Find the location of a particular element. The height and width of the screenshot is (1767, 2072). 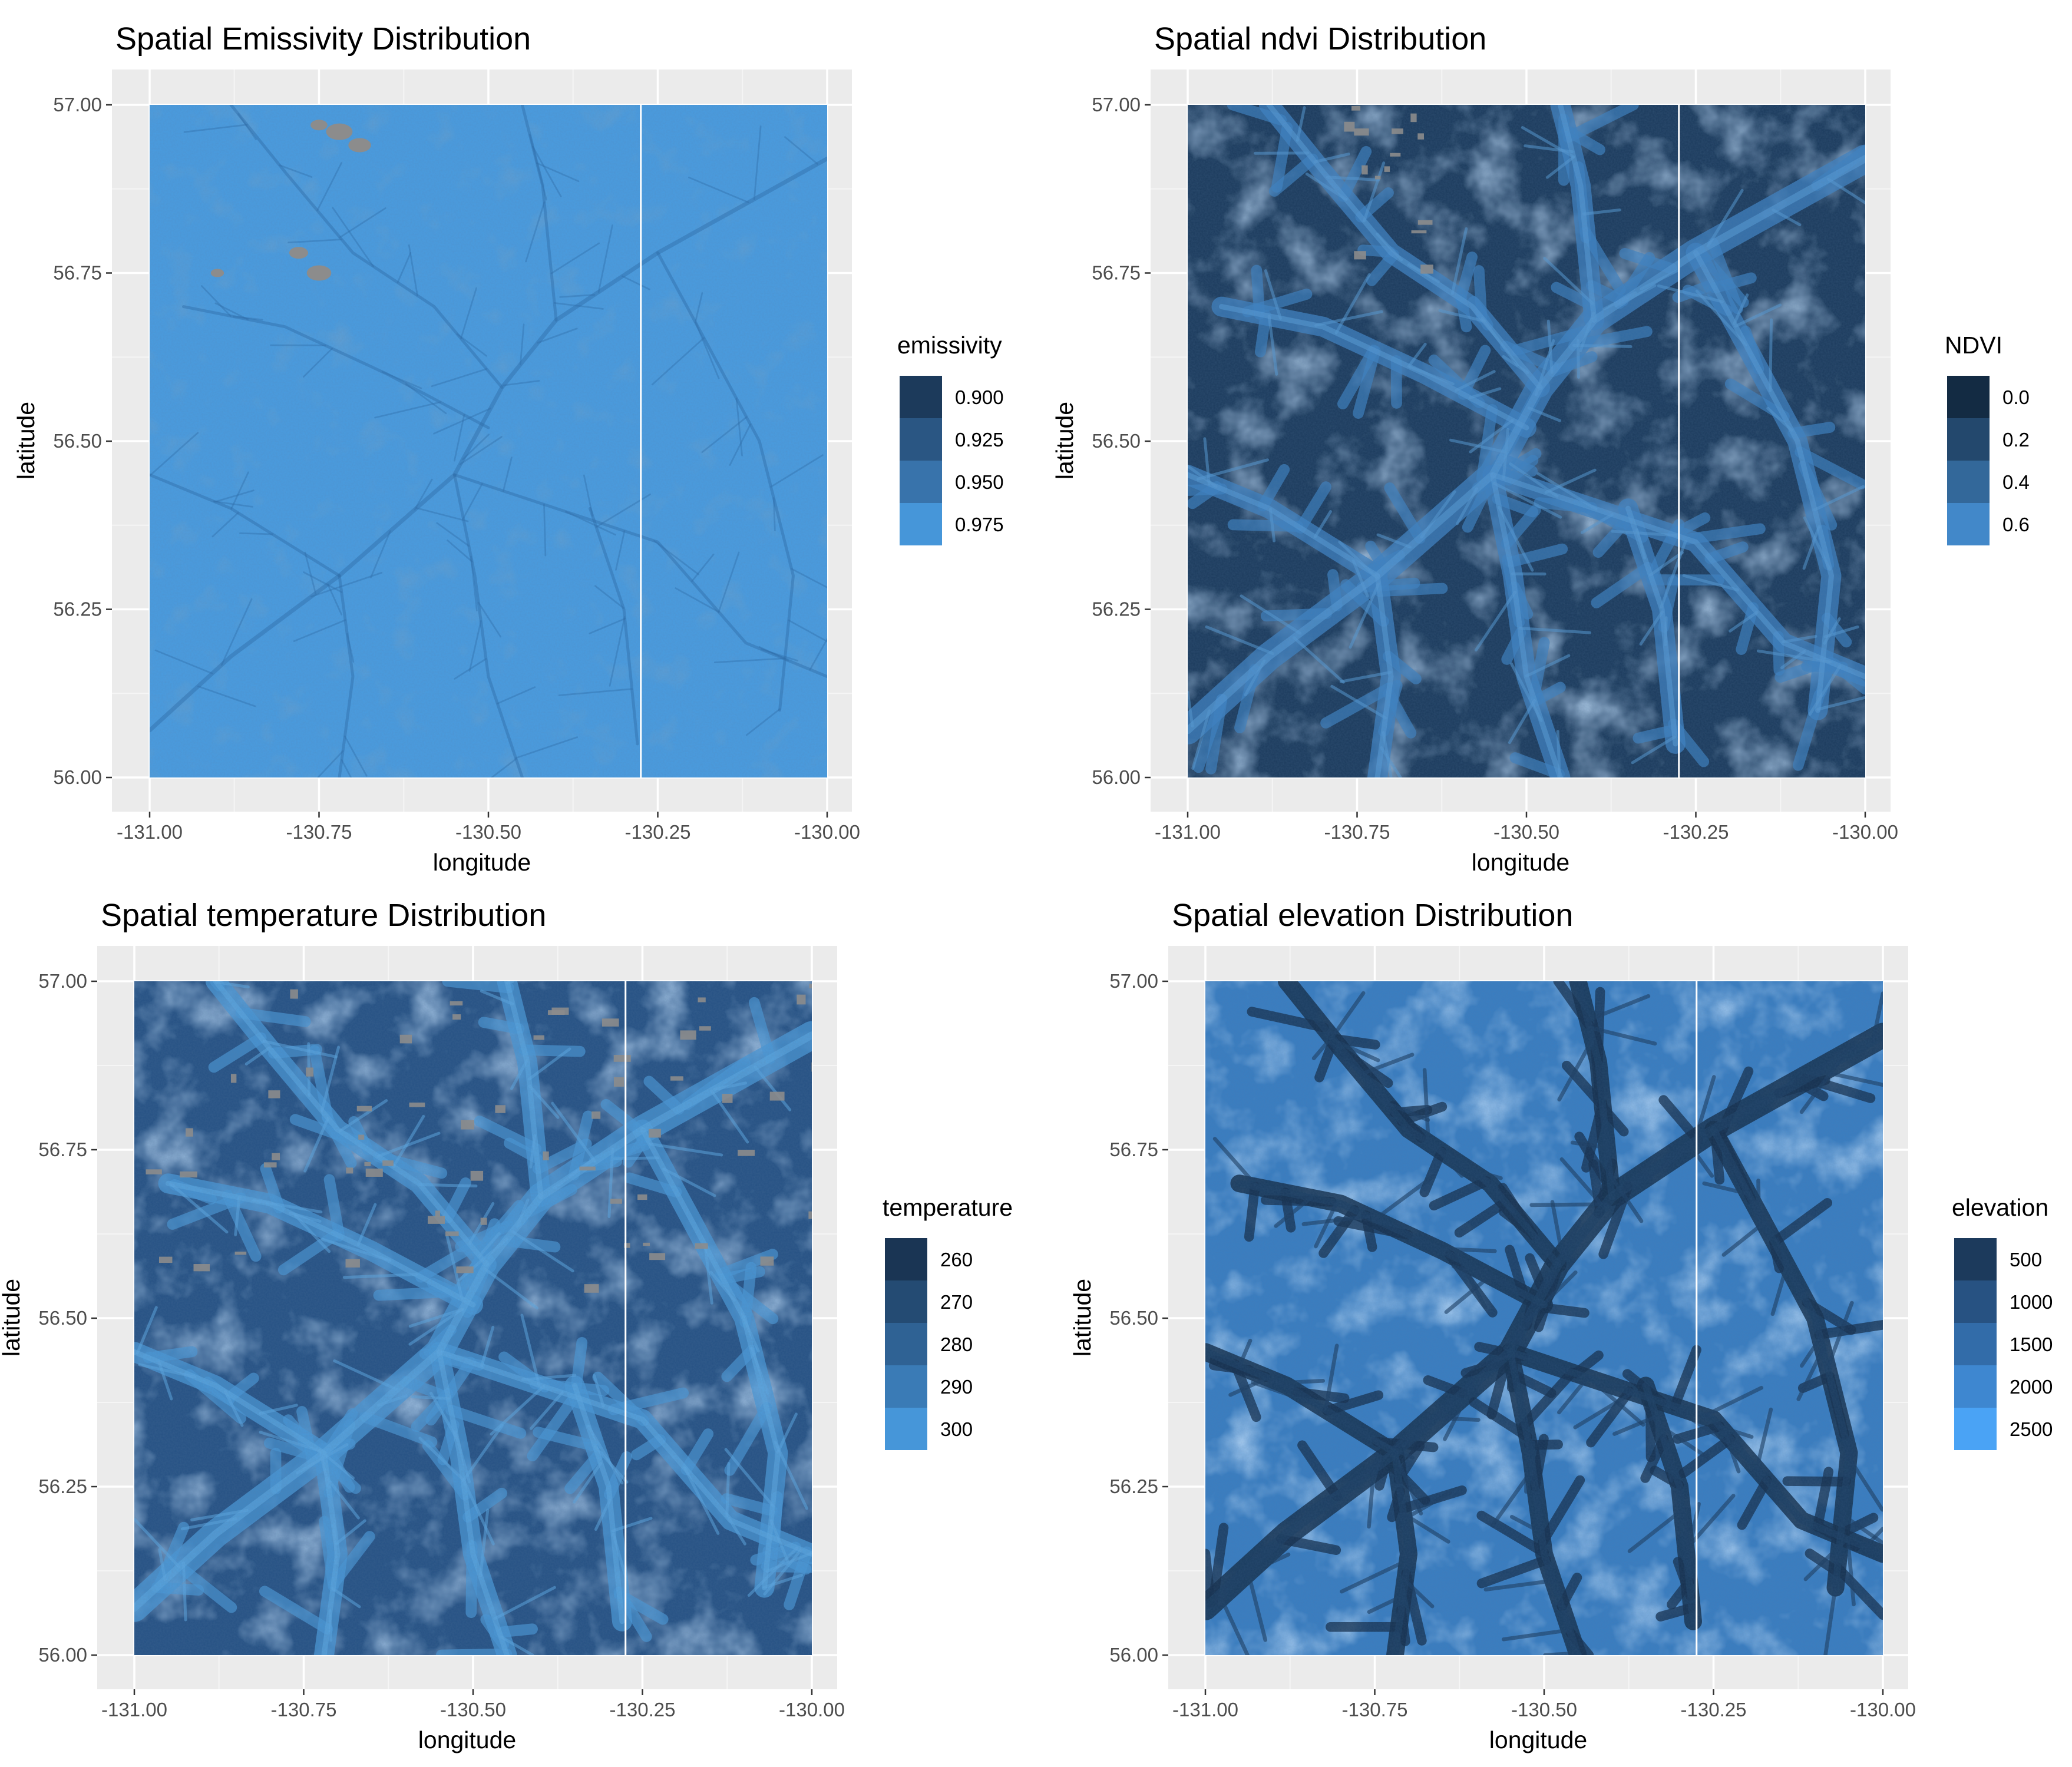

legend-title: temperature is located at coordinates (948, 1207).